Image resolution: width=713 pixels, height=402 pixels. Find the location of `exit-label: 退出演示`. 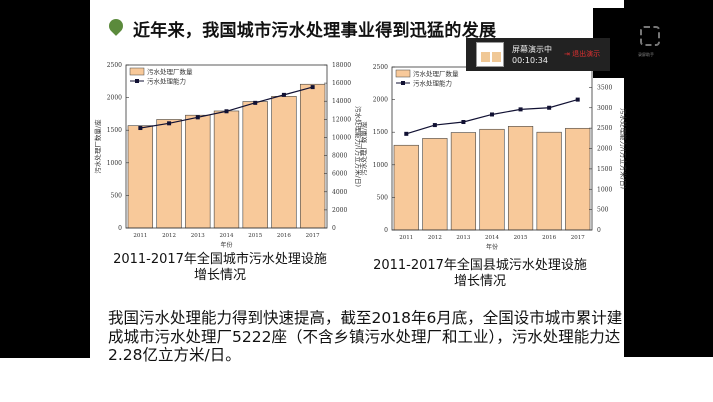

exit-label: 退出演示 is located at coordinates (586, 54).